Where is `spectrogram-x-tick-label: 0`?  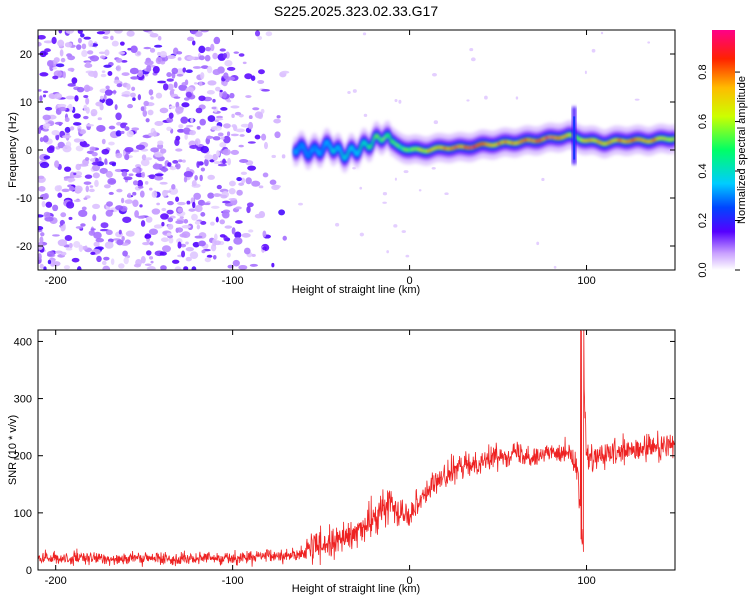 spectrogram-x-tick-label: 0 is located at coordinates (410, 281).